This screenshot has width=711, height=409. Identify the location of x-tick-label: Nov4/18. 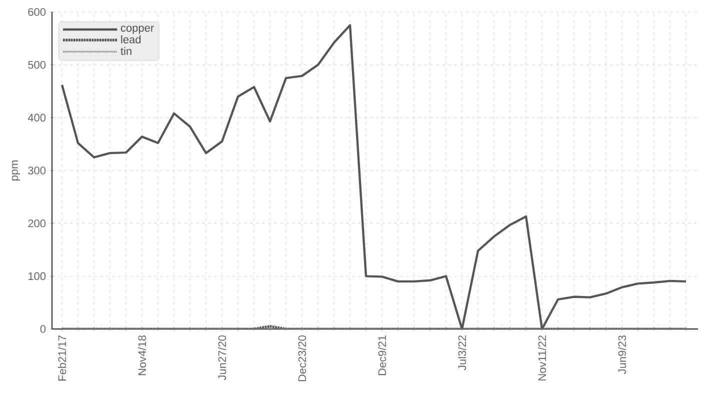
(142, 355).